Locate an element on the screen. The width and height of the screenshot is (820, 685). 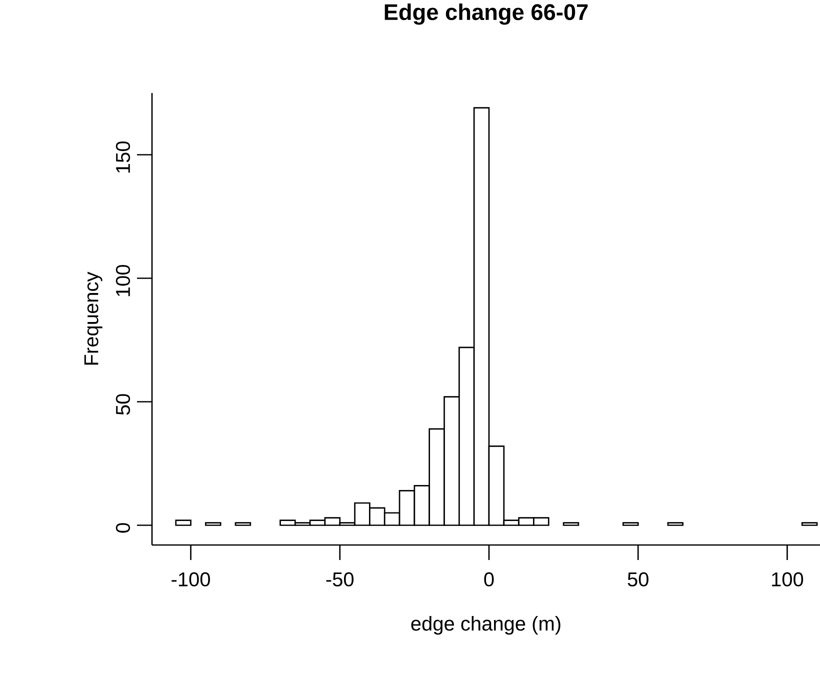
x-axis-title: edge change (m) is located at coordinates (485, 625).